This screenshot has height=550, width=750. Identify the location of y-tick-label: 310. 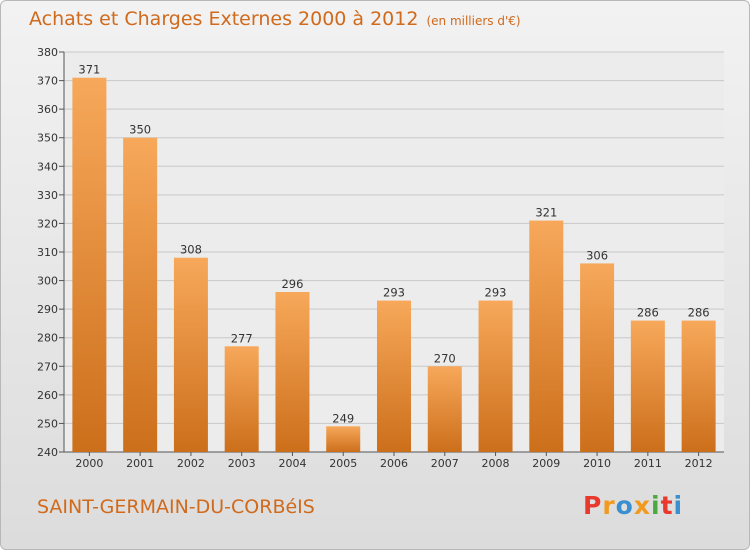
(47, 252).